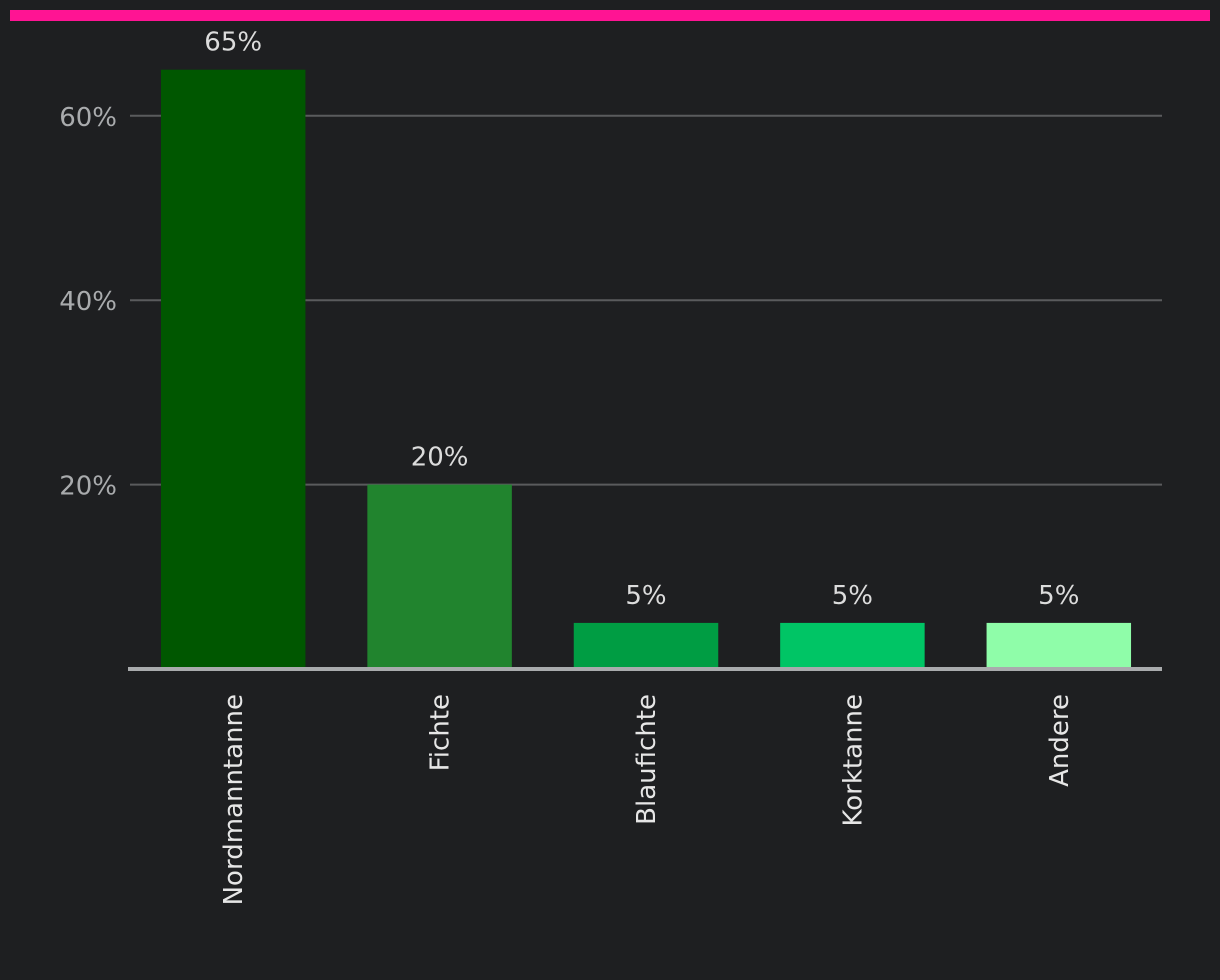  Describe the element at coordinates (439, 576) in the screenshot. I see `bar-fichte` at that location.